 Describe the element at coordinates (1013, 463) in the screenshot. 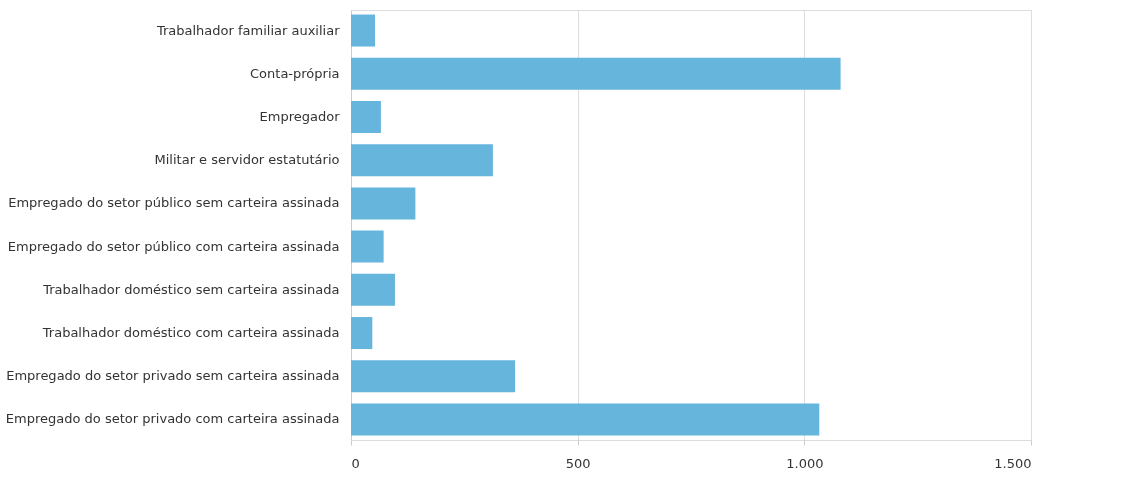

I see `x-tick-label: 1.500` at that location.